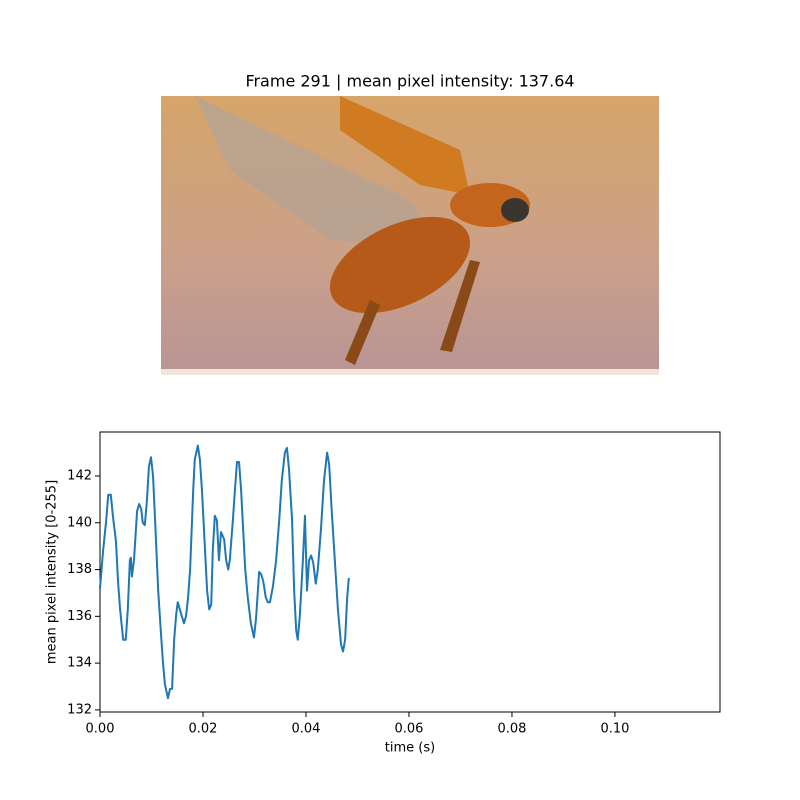  I want to click on x-tick-label: 0.10, so click(614, 729).